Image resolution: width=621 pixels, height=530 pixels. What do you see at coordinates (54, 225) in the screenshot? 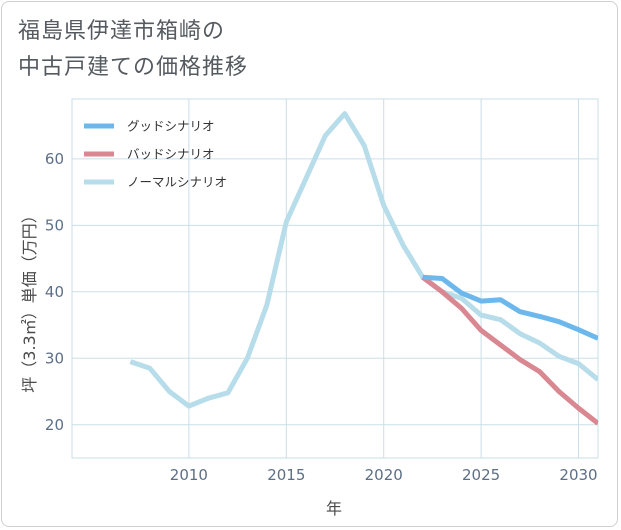
I see `y-tick-label: 50` at bounding box center [54, 225].